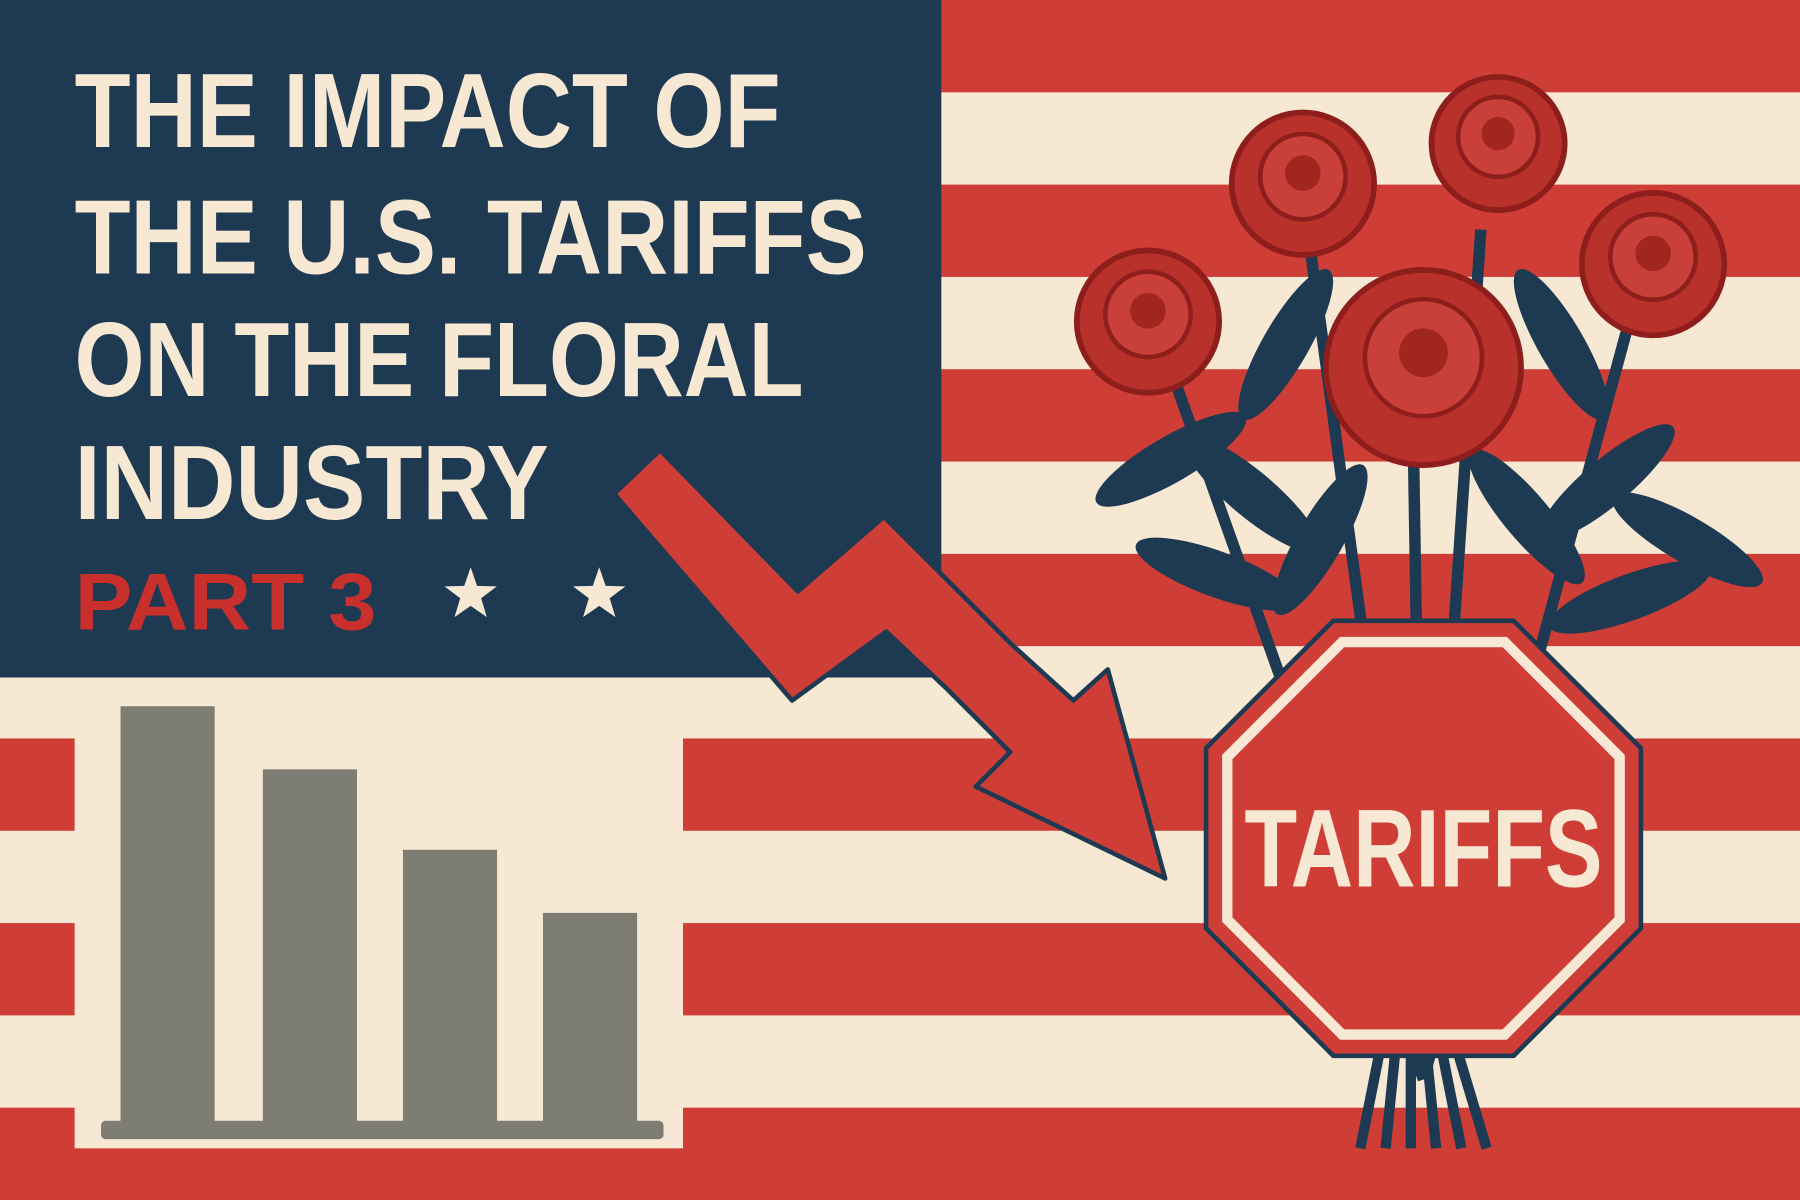 This screenshot has width=1800, height=1200. I want to click on stop-sign-border, so click(1423, 838).